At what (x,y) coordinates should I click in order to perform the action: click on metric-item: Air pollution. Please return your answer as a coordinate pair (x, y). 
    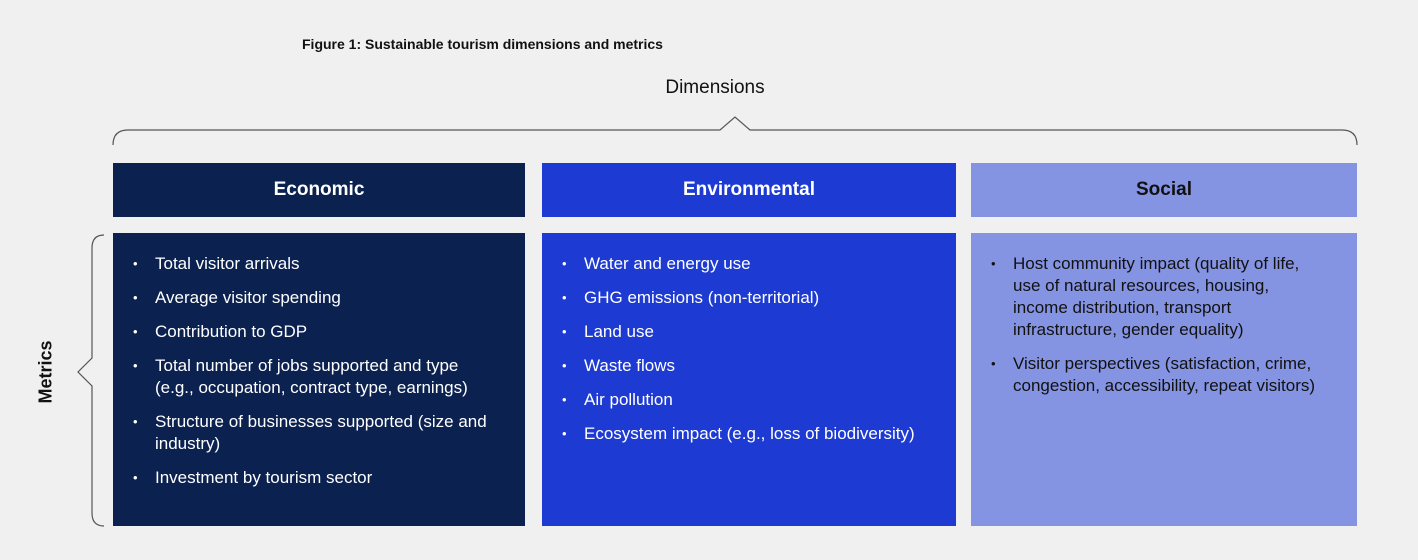
    Looking at the image, I should click on (744, 400).